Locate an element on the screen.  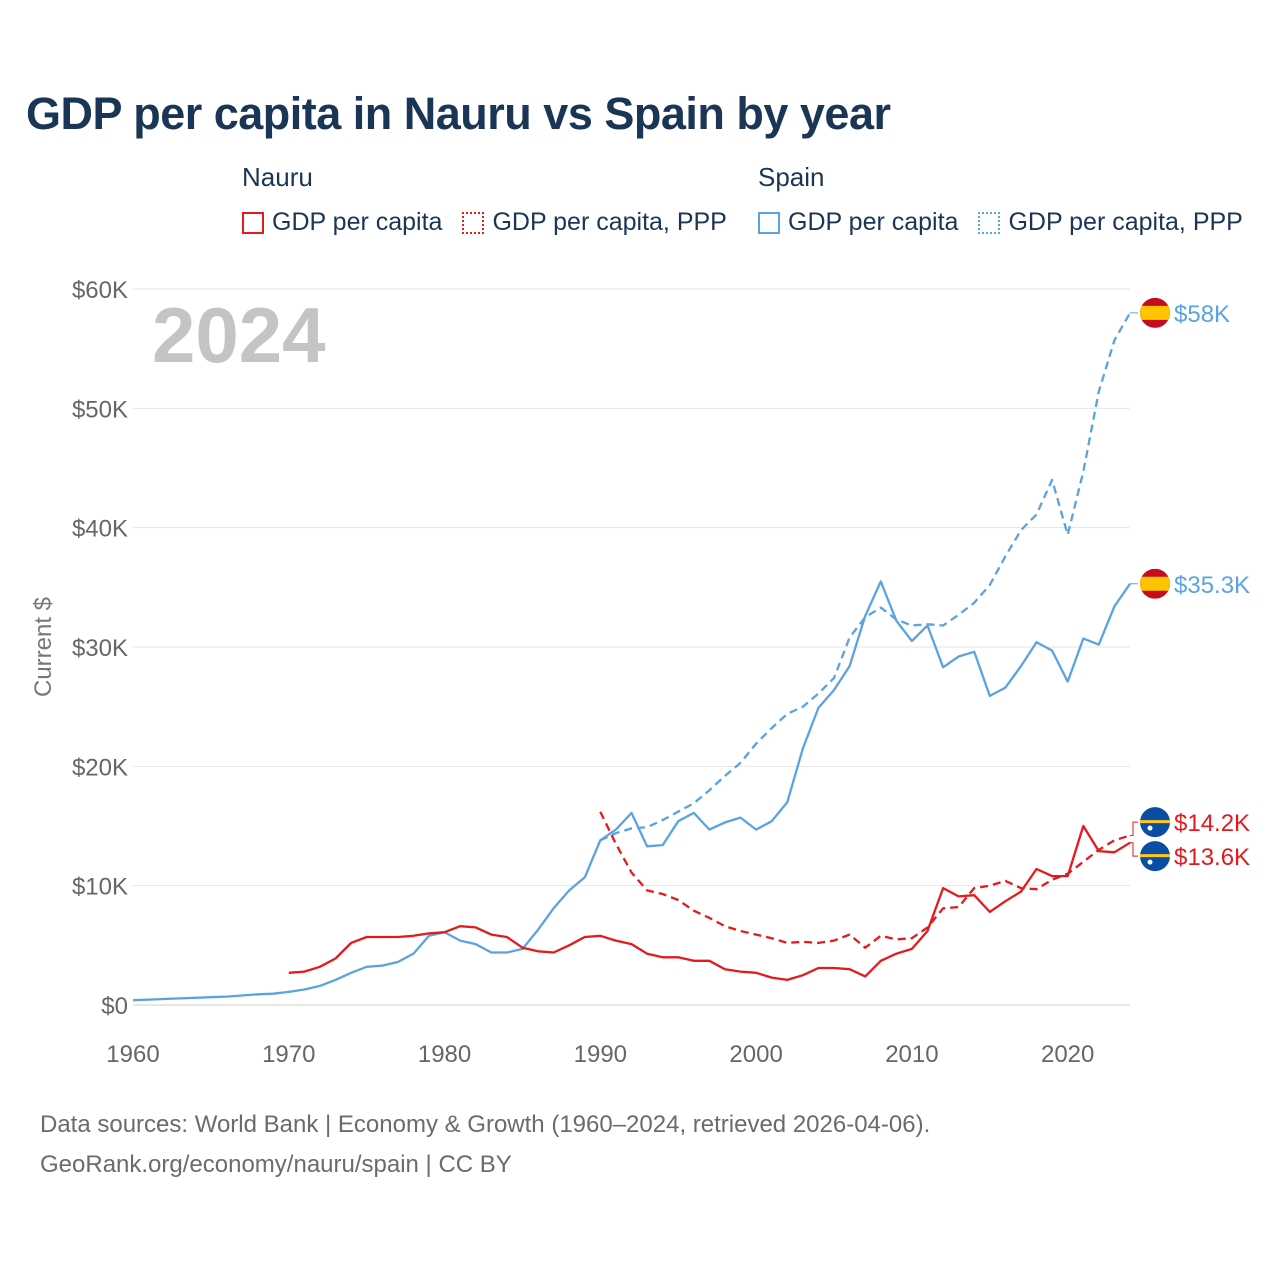
end-label-group: $14.2K is located at coordinates (1190, 822).